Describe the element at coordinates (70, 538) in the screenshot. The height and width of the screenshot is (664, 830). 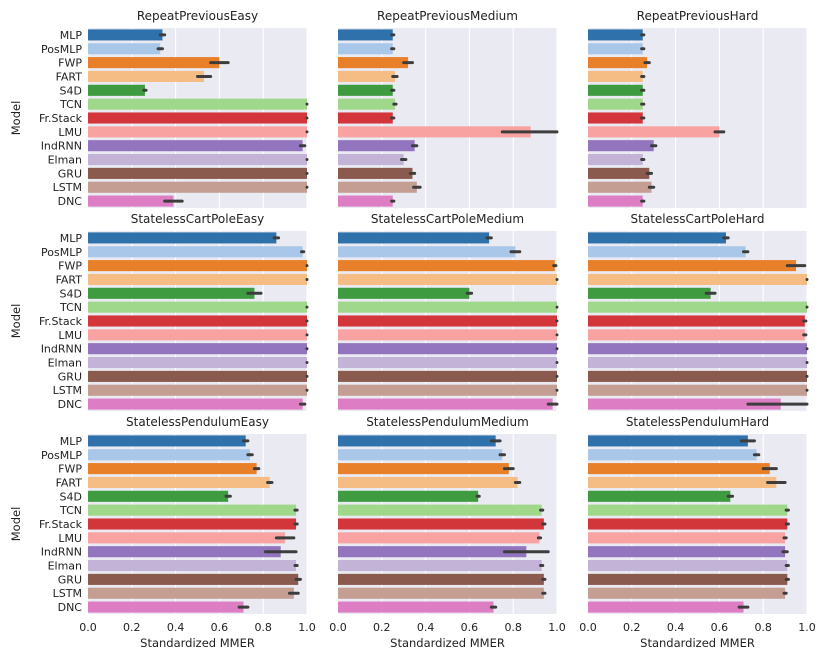
I see `y-tick-label: LMU` at that location.